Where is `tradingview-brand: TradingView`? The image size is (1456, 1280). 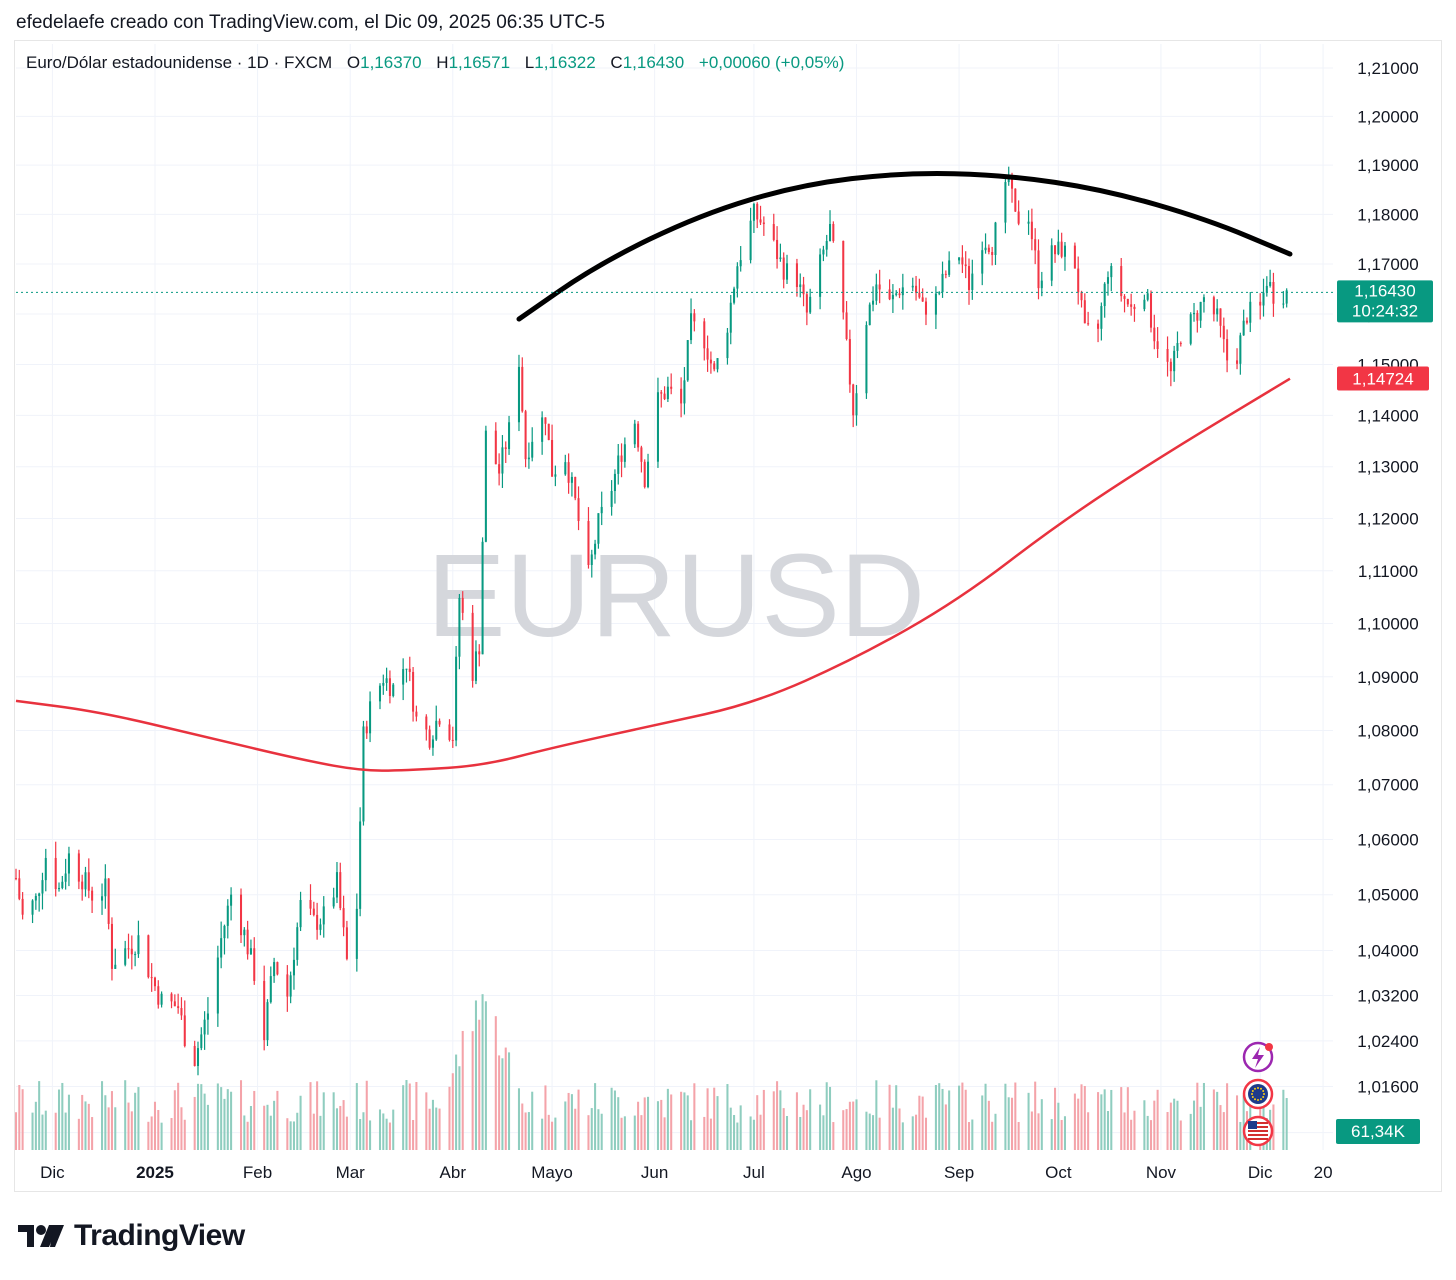
tradingview-brand: TradingView is located at coordinates (131, 1236).